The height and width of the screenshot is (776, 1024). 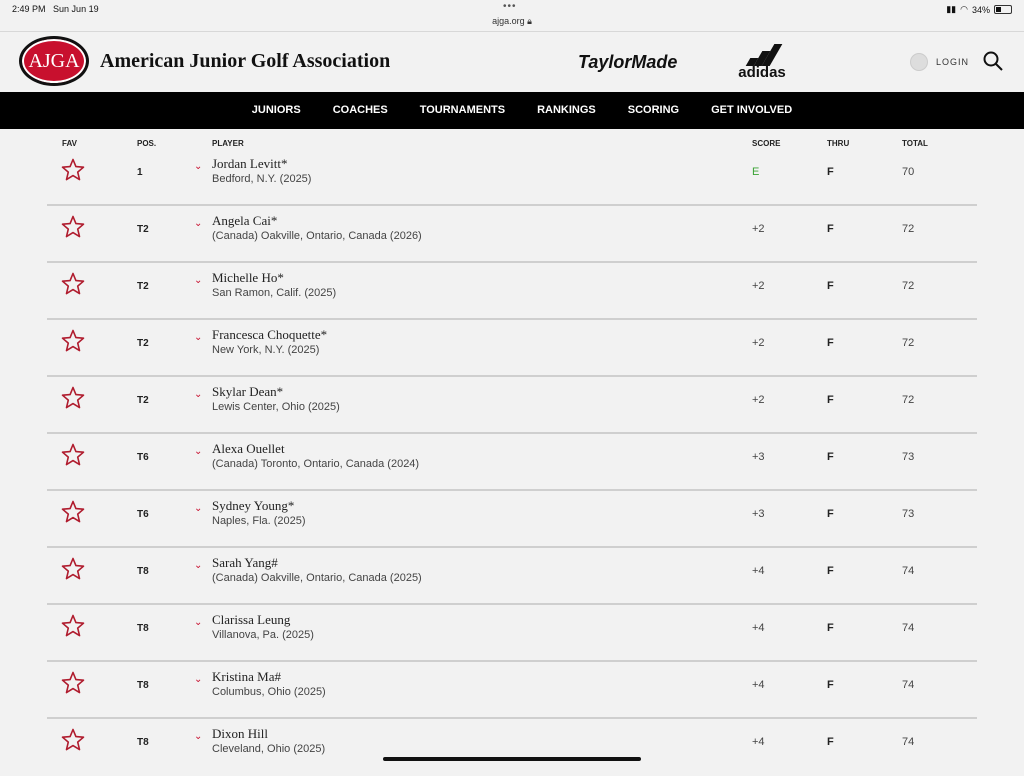 What do you see at coordinates (240, 733) in the screenshot?
I see `player-name: Dixon Hill` at bounding box center [240, 733].